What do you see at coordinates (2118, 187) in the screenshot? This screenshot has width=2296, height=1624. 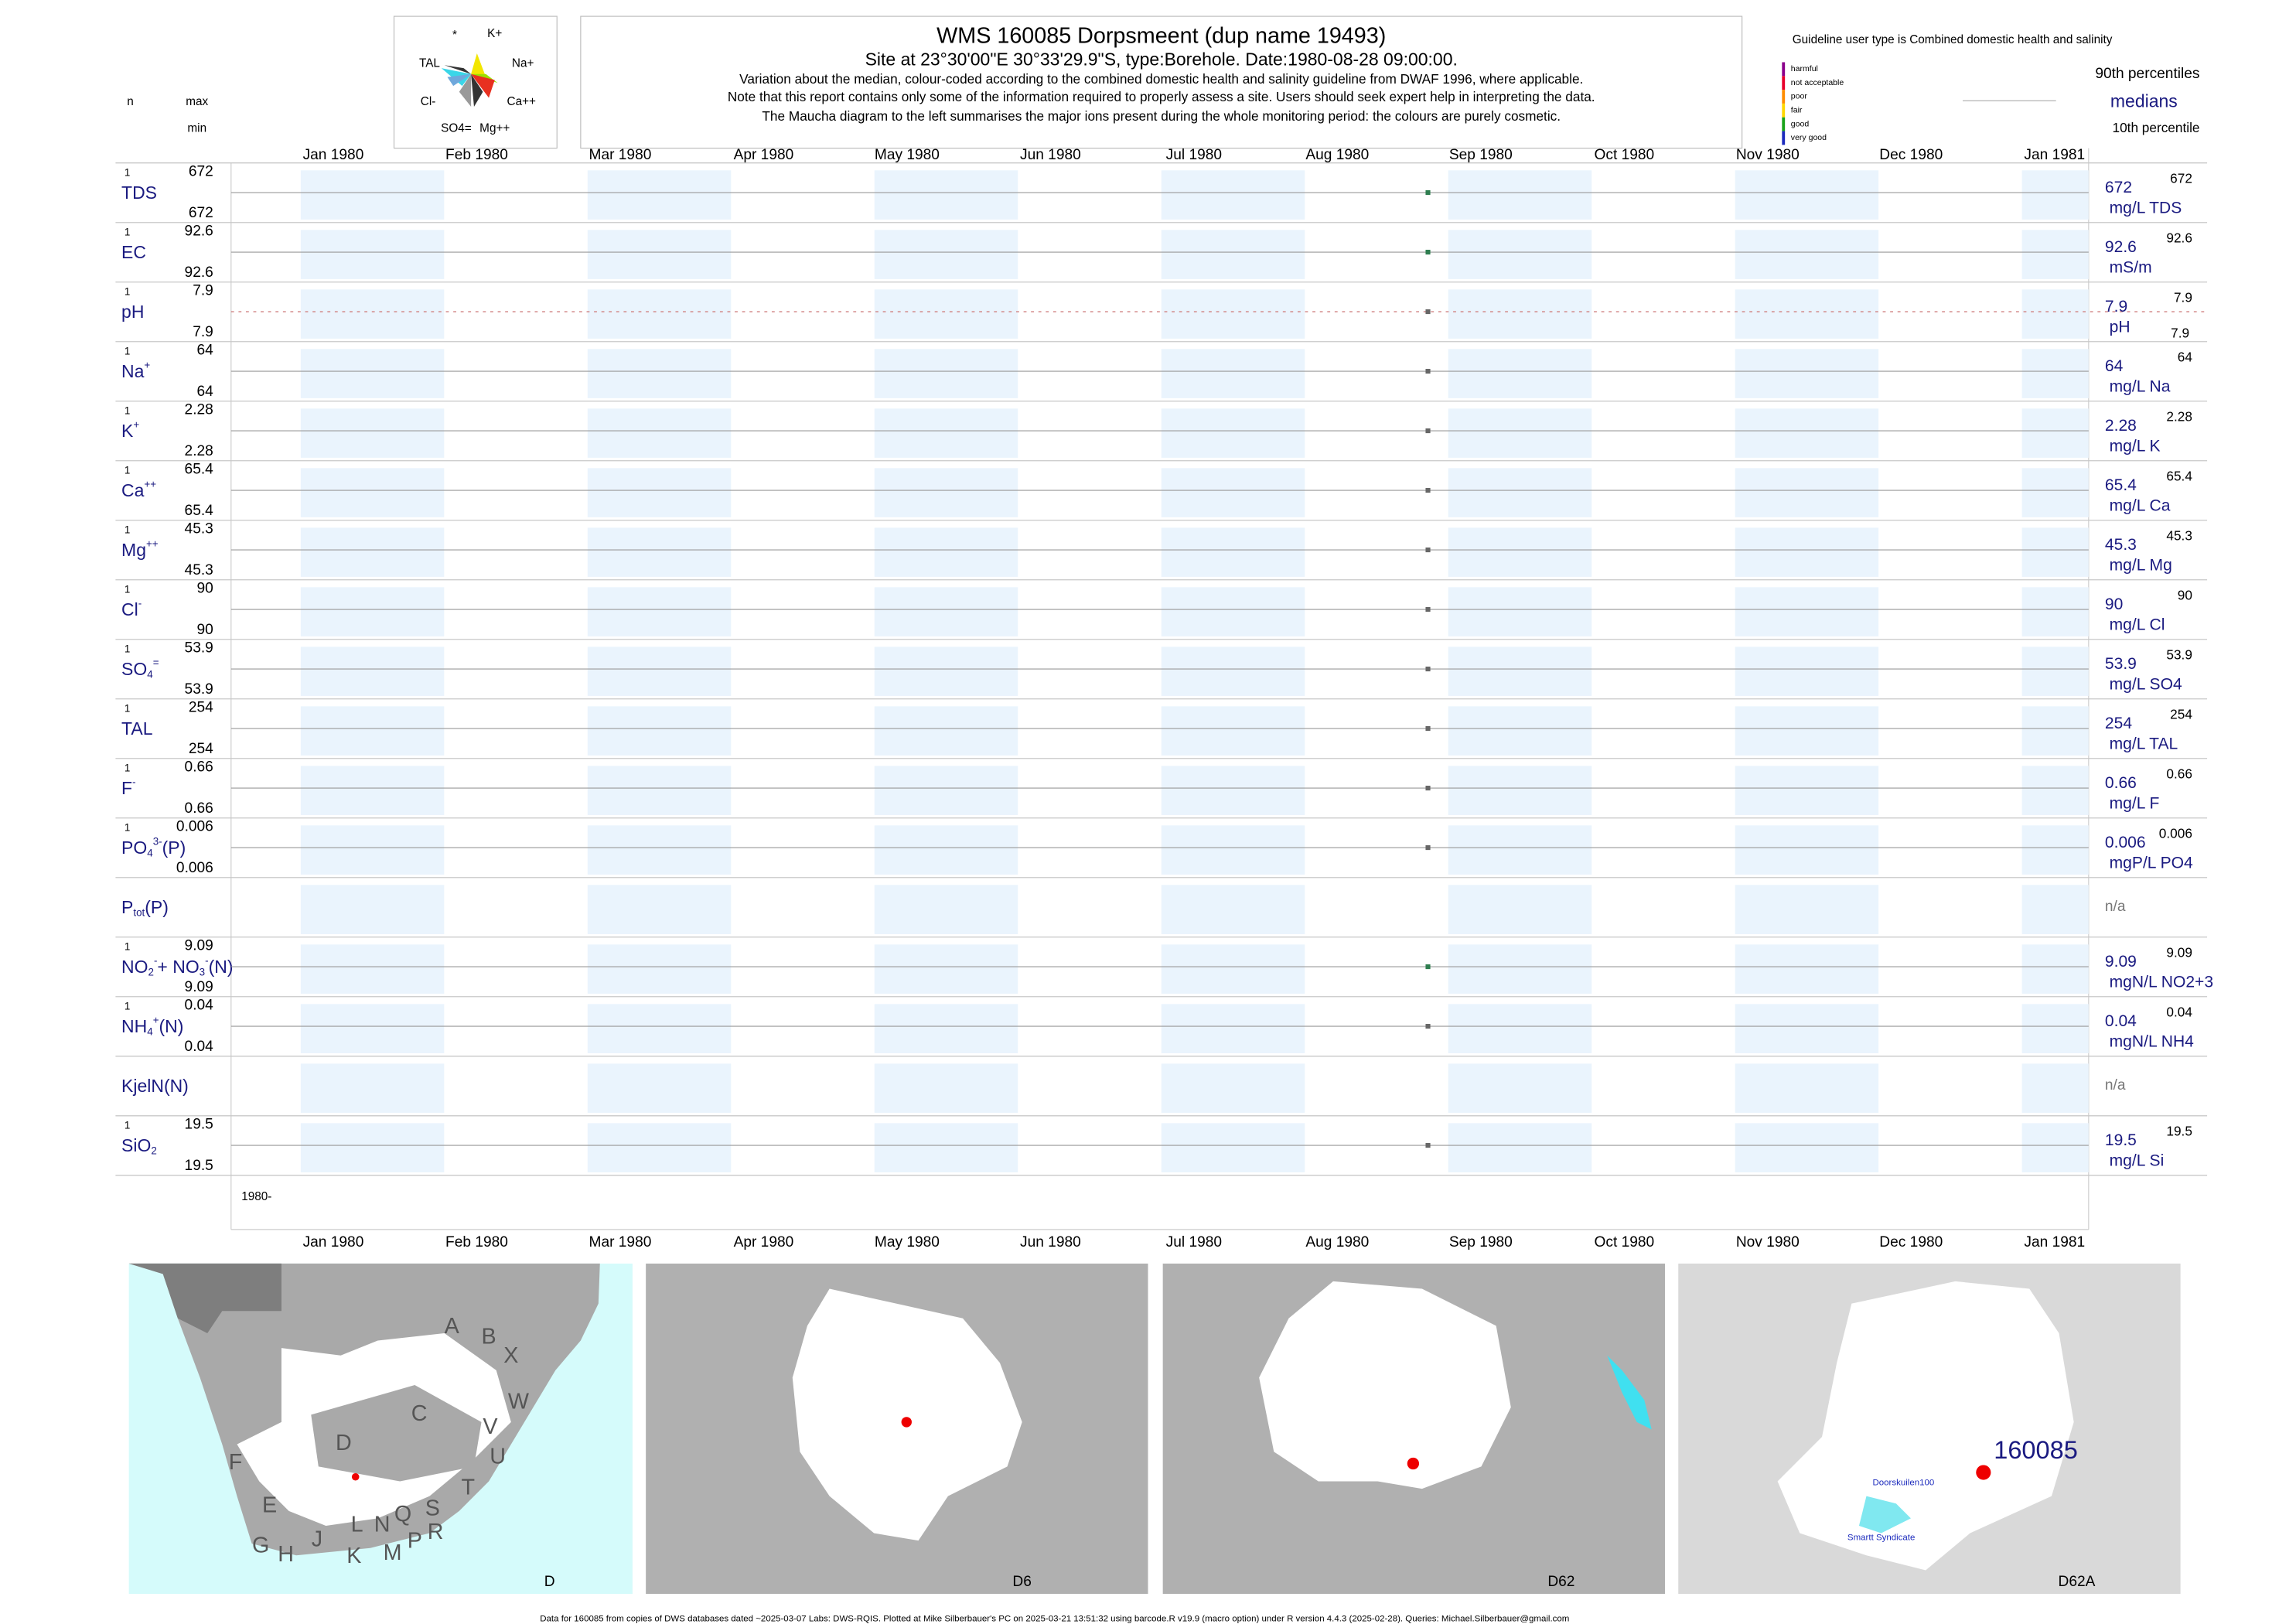 I see `median-value: 672` at bounding box center [2118, 187].